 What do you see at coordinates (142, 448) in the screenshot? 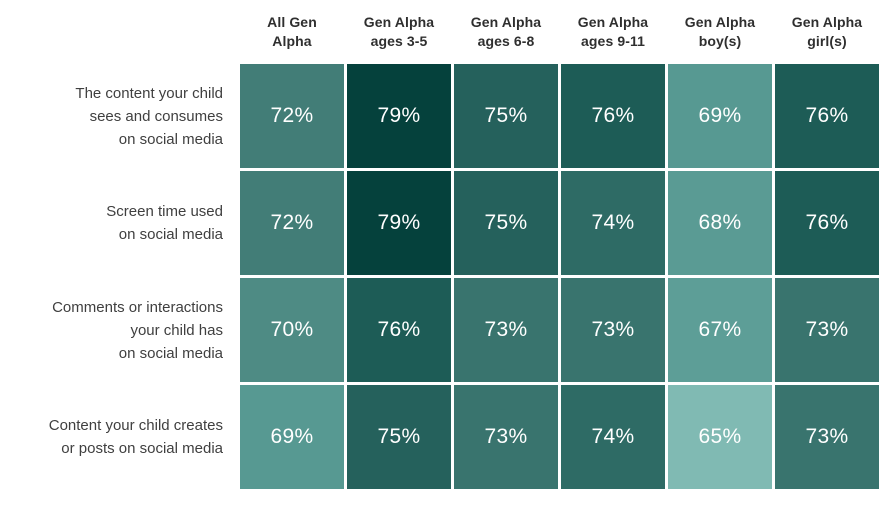
I see `row-label-line: or posts on social media` at bounding box center [142, 448].